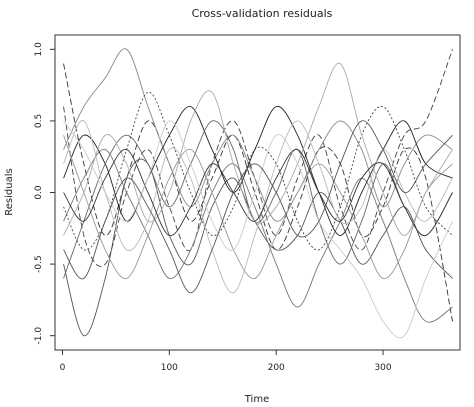  Describe the element at coordinates (9, 191) in the screenshot. I see `y-axis-label: Residuals` at that location.